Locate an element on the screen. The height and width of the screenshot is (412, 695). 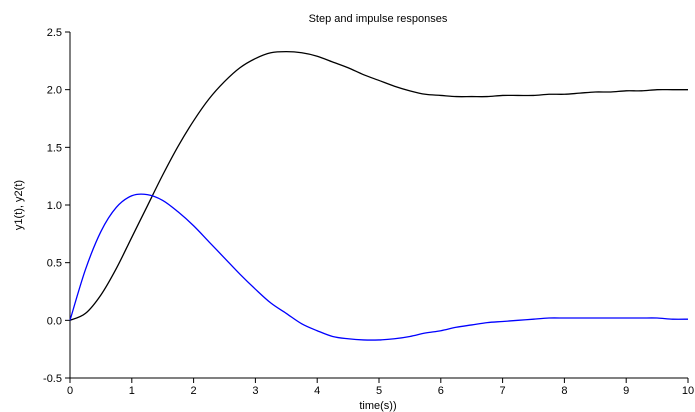
x-axis-label: time(s)) is located at coordinates (377, 406).